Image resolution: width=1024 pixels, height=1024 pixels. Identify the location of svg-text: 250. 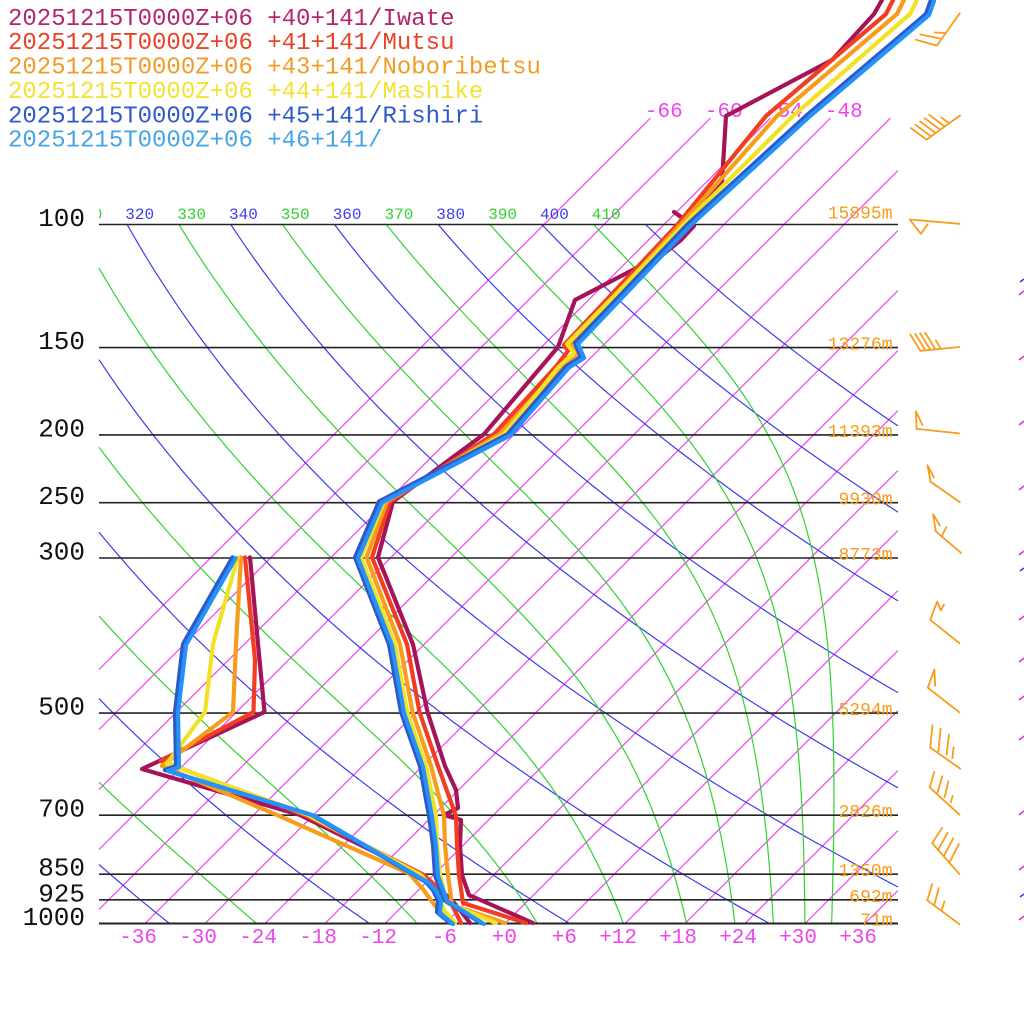
(61, 497).